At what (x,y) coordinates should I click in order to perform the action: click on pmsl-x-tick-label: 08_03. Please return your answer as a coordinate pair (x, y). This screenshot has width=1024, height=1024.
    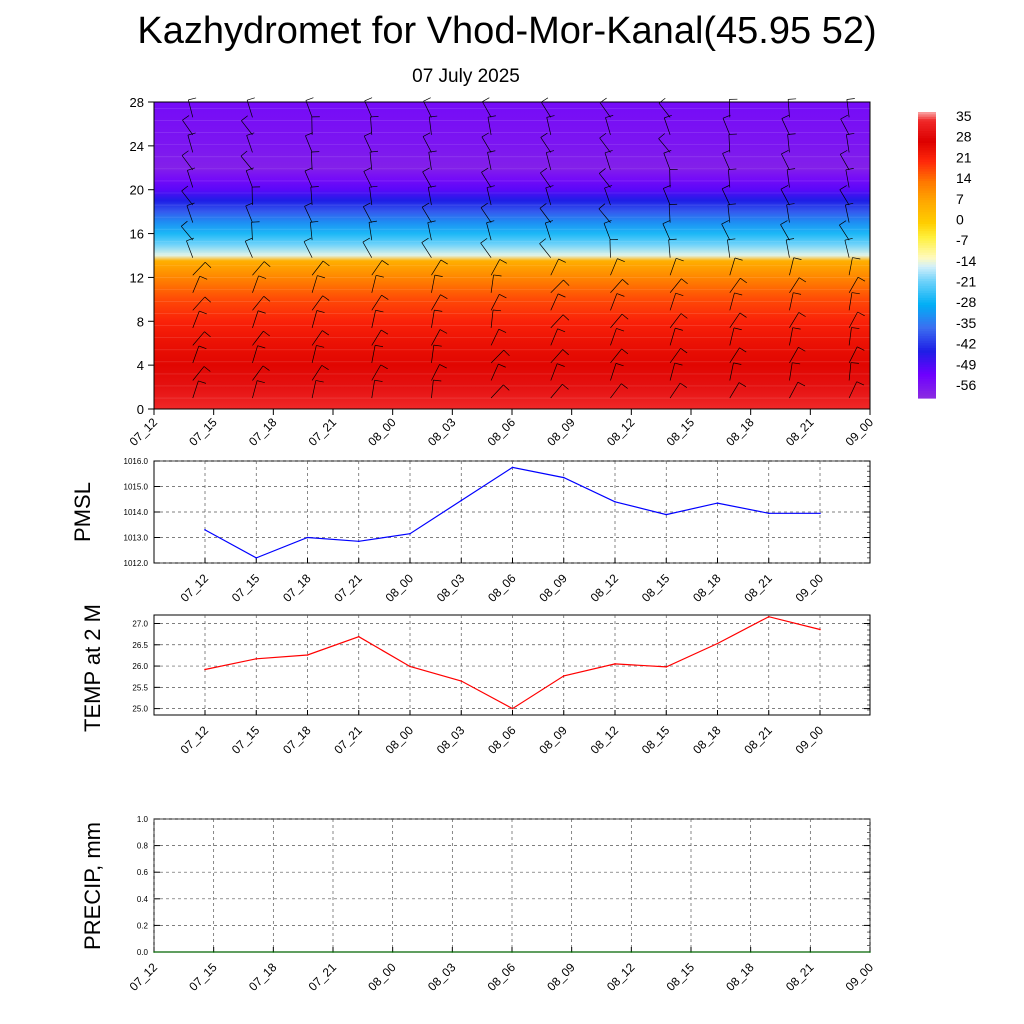
    Looking at the image, I should click on (451, 588).